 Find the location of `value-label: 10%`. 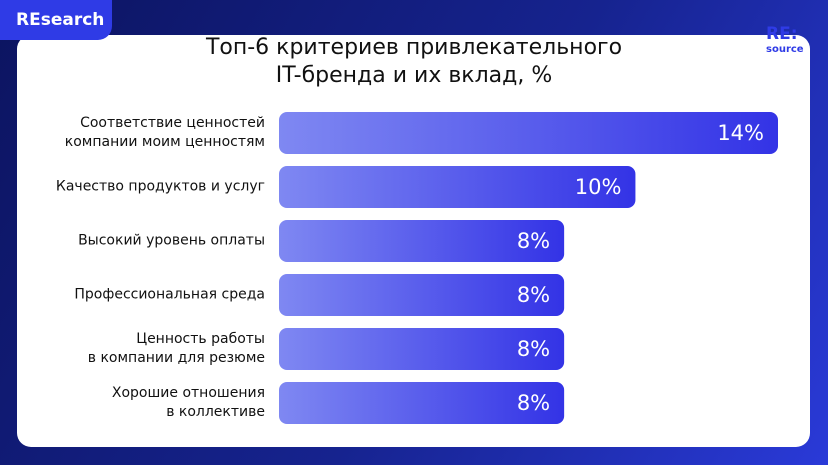

value-label: 10% is located at coordinates (598, 187).